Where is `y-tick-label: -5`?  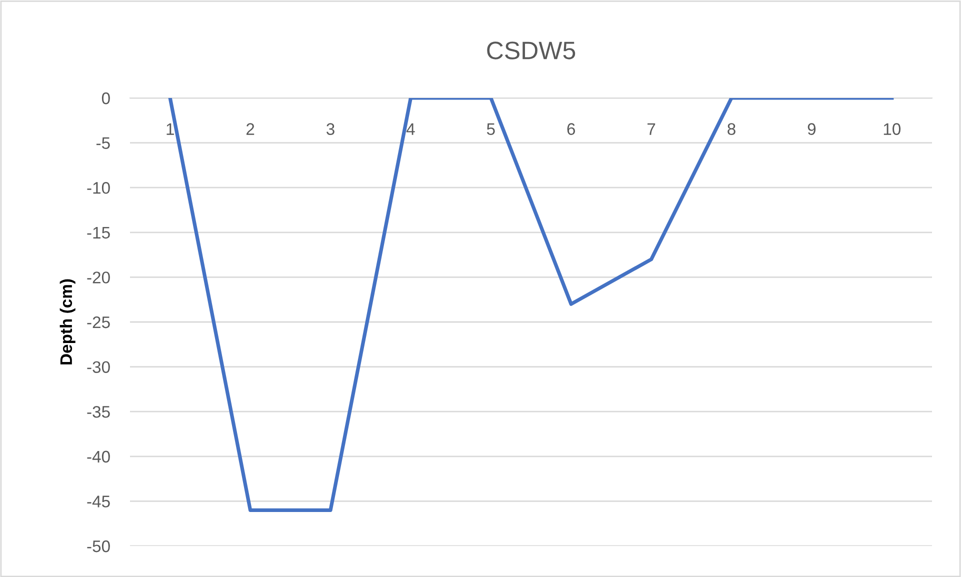
y-tick-label: -5 is located at coordinates (103, 143).